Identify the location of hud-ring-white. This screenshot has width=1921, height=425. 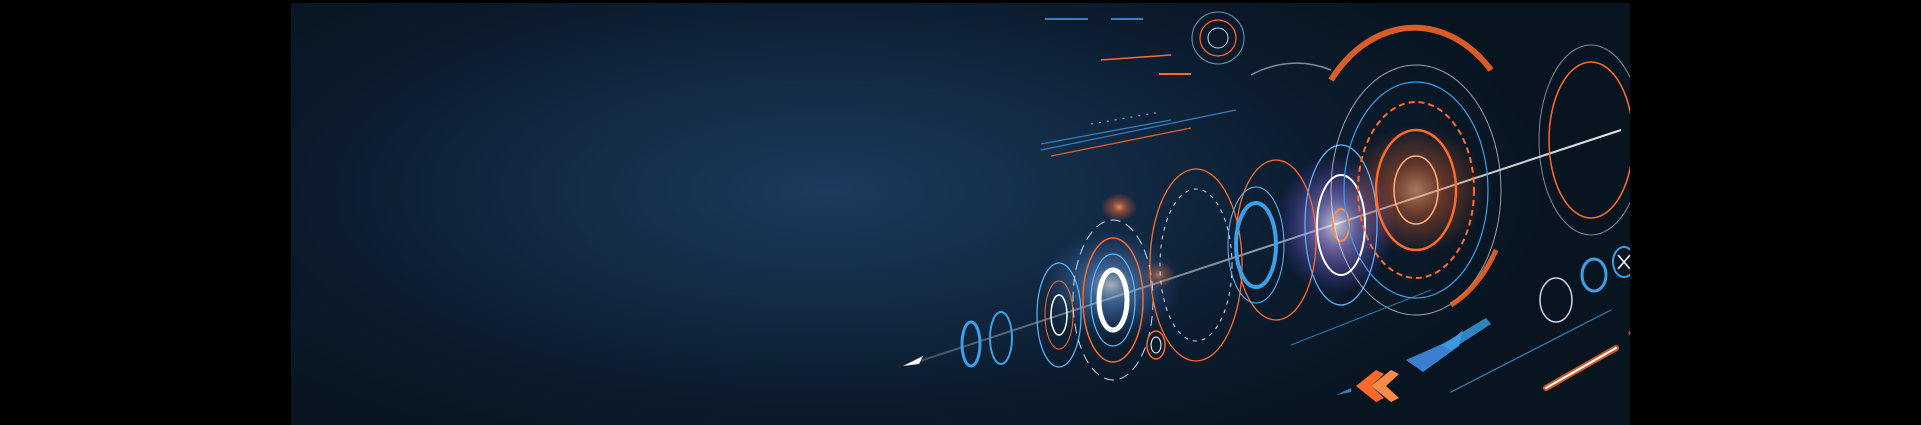
(1113, 300).